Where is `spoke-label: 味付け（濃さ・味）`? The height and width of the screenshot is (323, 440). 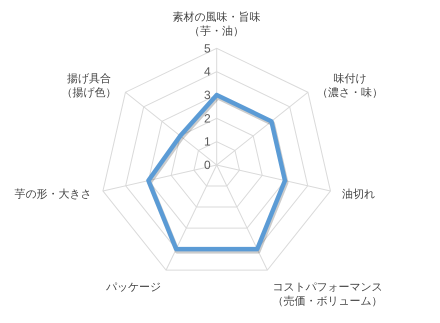
spoke-label: 味付け（濃さ・味） is located at coordinates (350, 85).